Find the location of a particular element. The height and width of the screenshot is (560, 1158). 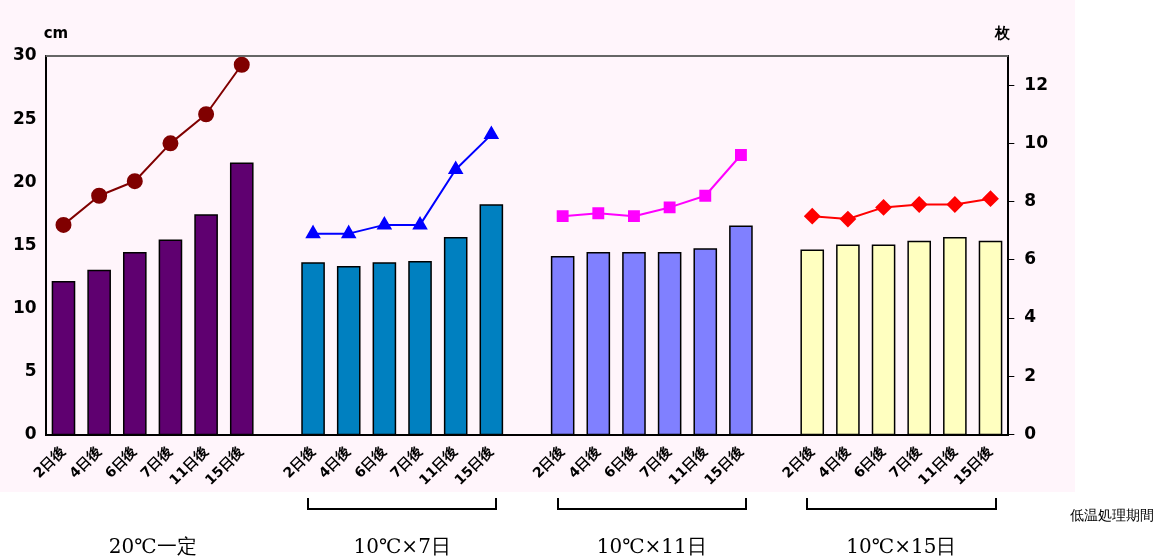

y-axis-title: cm is located at coordinates (56, 33).